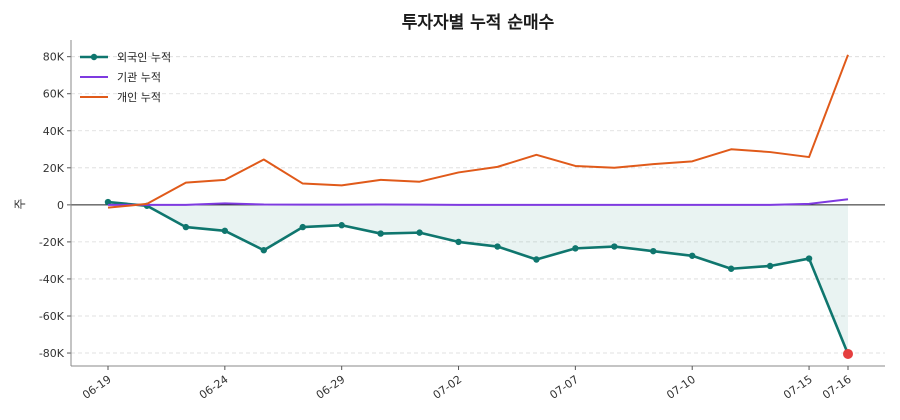 Image resolution: width=900 pixels, height=420 pixels. What do you see at coordinates (20, 203) in the screenshot?
I see `y-axis-label: 주` at bounding box center [20, 203].